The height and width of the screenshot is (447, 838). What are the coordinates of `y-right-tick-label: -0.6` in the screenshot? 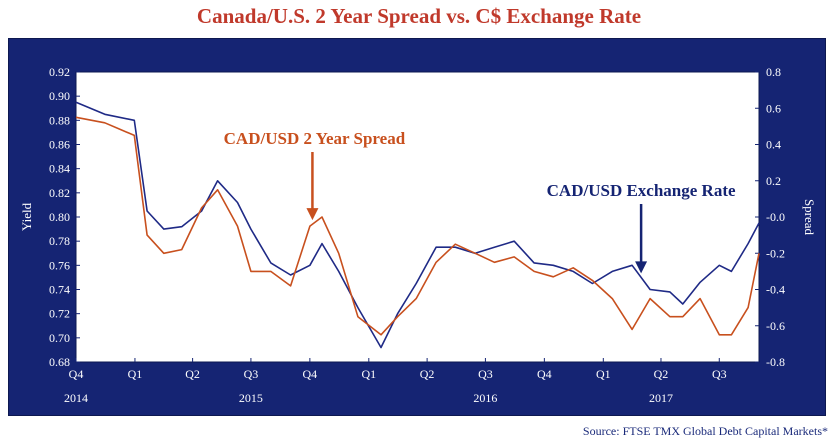 It's located at (775, 326).